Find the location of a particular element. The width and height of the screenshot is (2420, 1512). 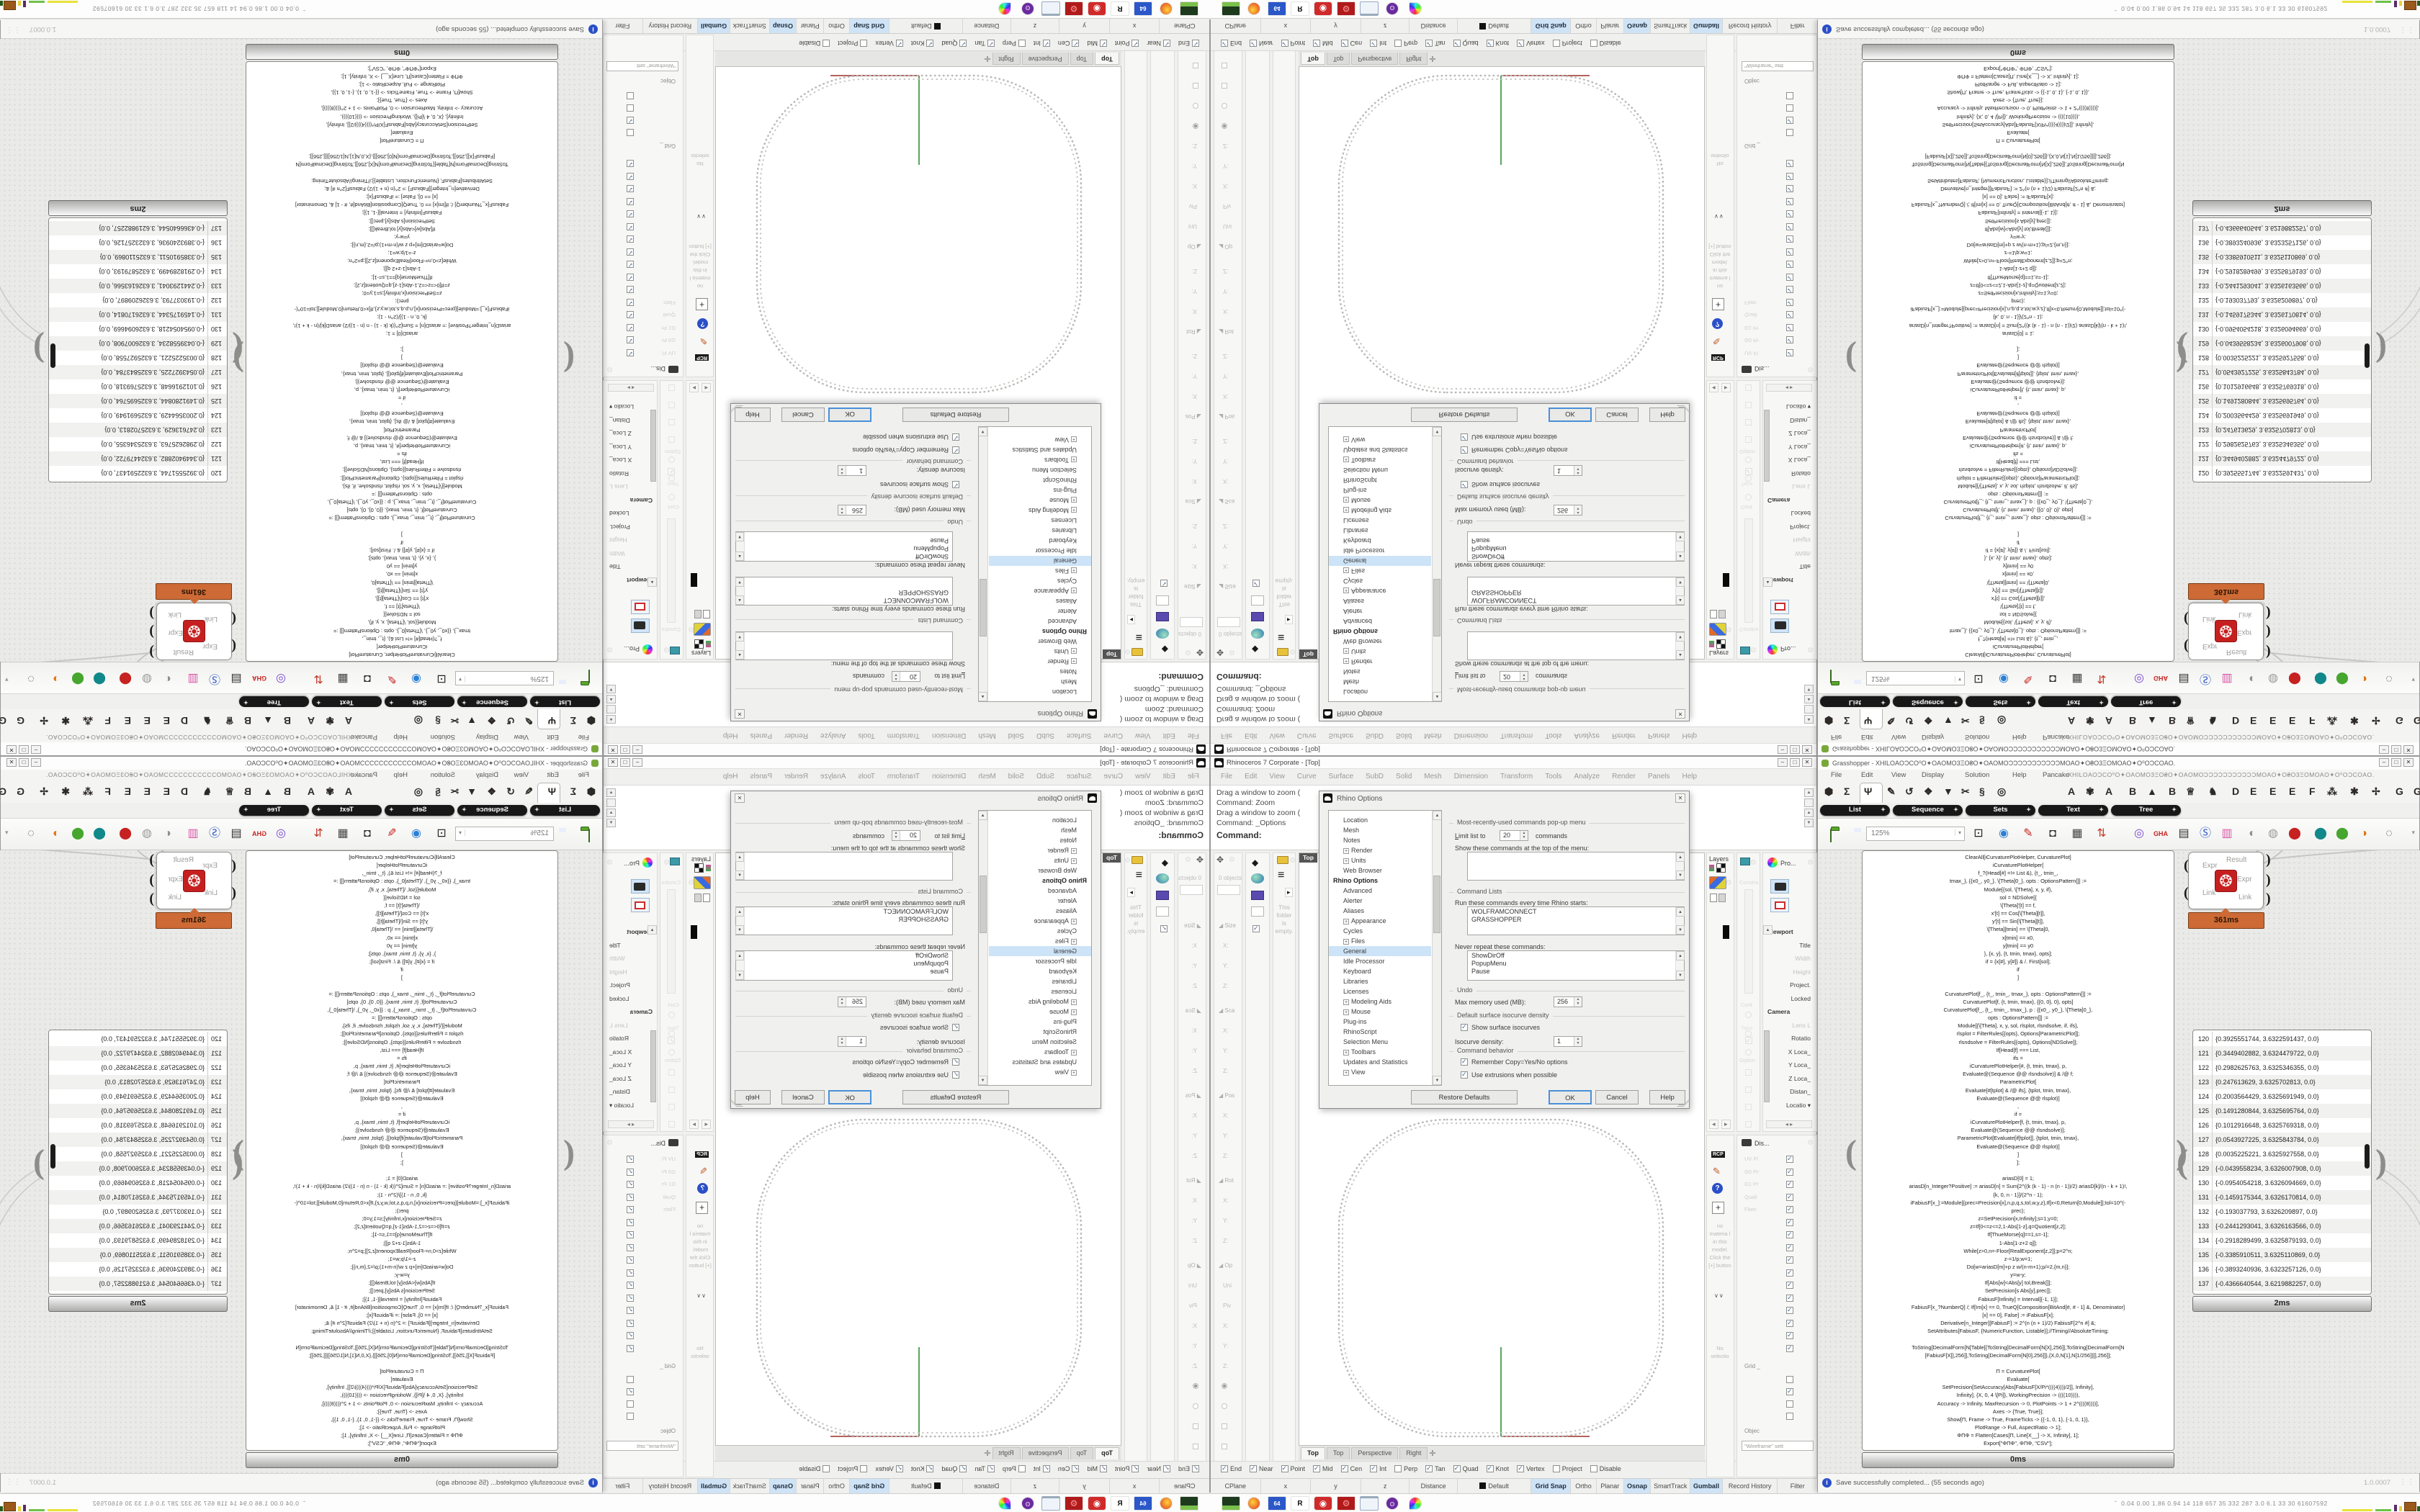

properties-hscroll: ◂ ▸ is located at coordinates (631, 1124).